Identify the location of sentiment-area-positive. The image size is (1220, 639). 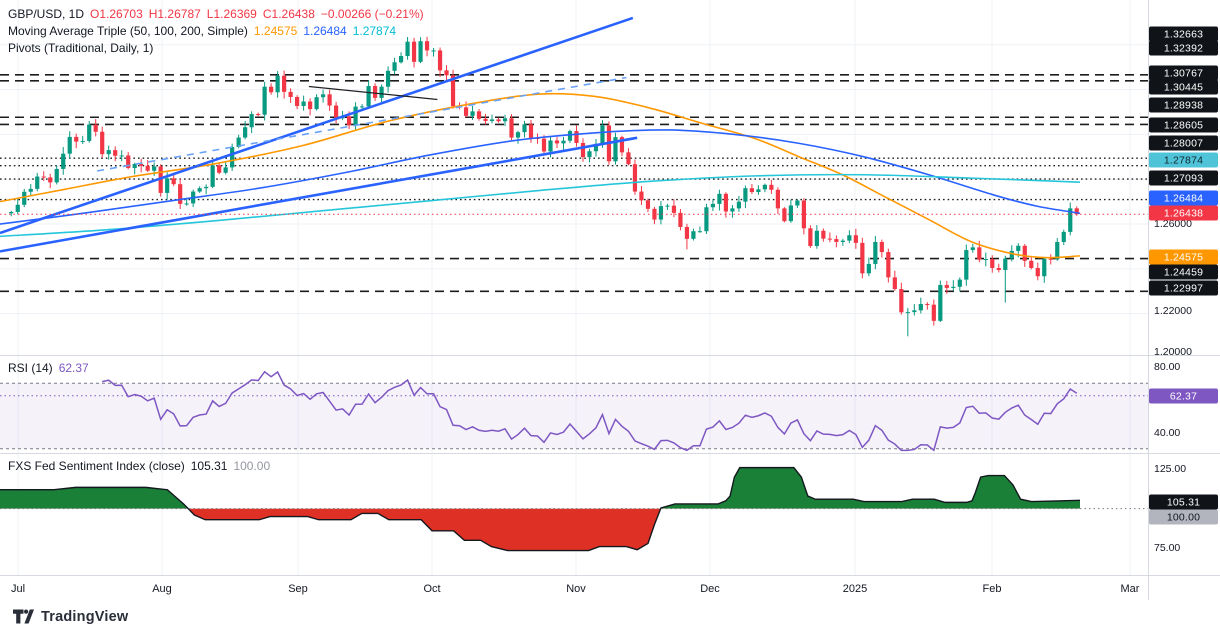
(540, 488).